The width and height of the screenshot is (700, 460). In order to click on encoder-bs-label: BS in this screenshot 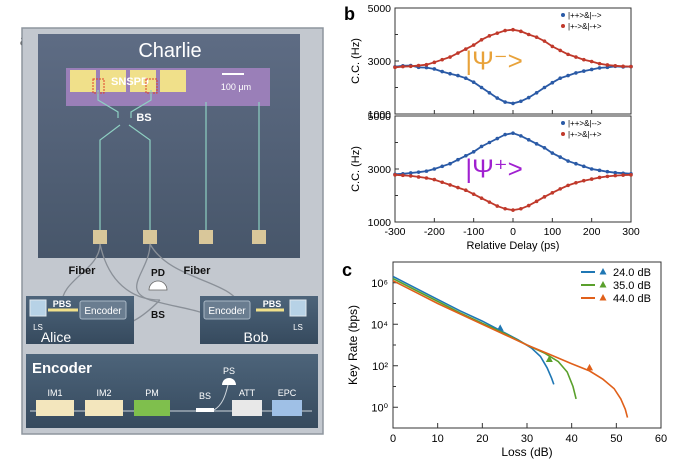, I will do `click(205, 396)`.